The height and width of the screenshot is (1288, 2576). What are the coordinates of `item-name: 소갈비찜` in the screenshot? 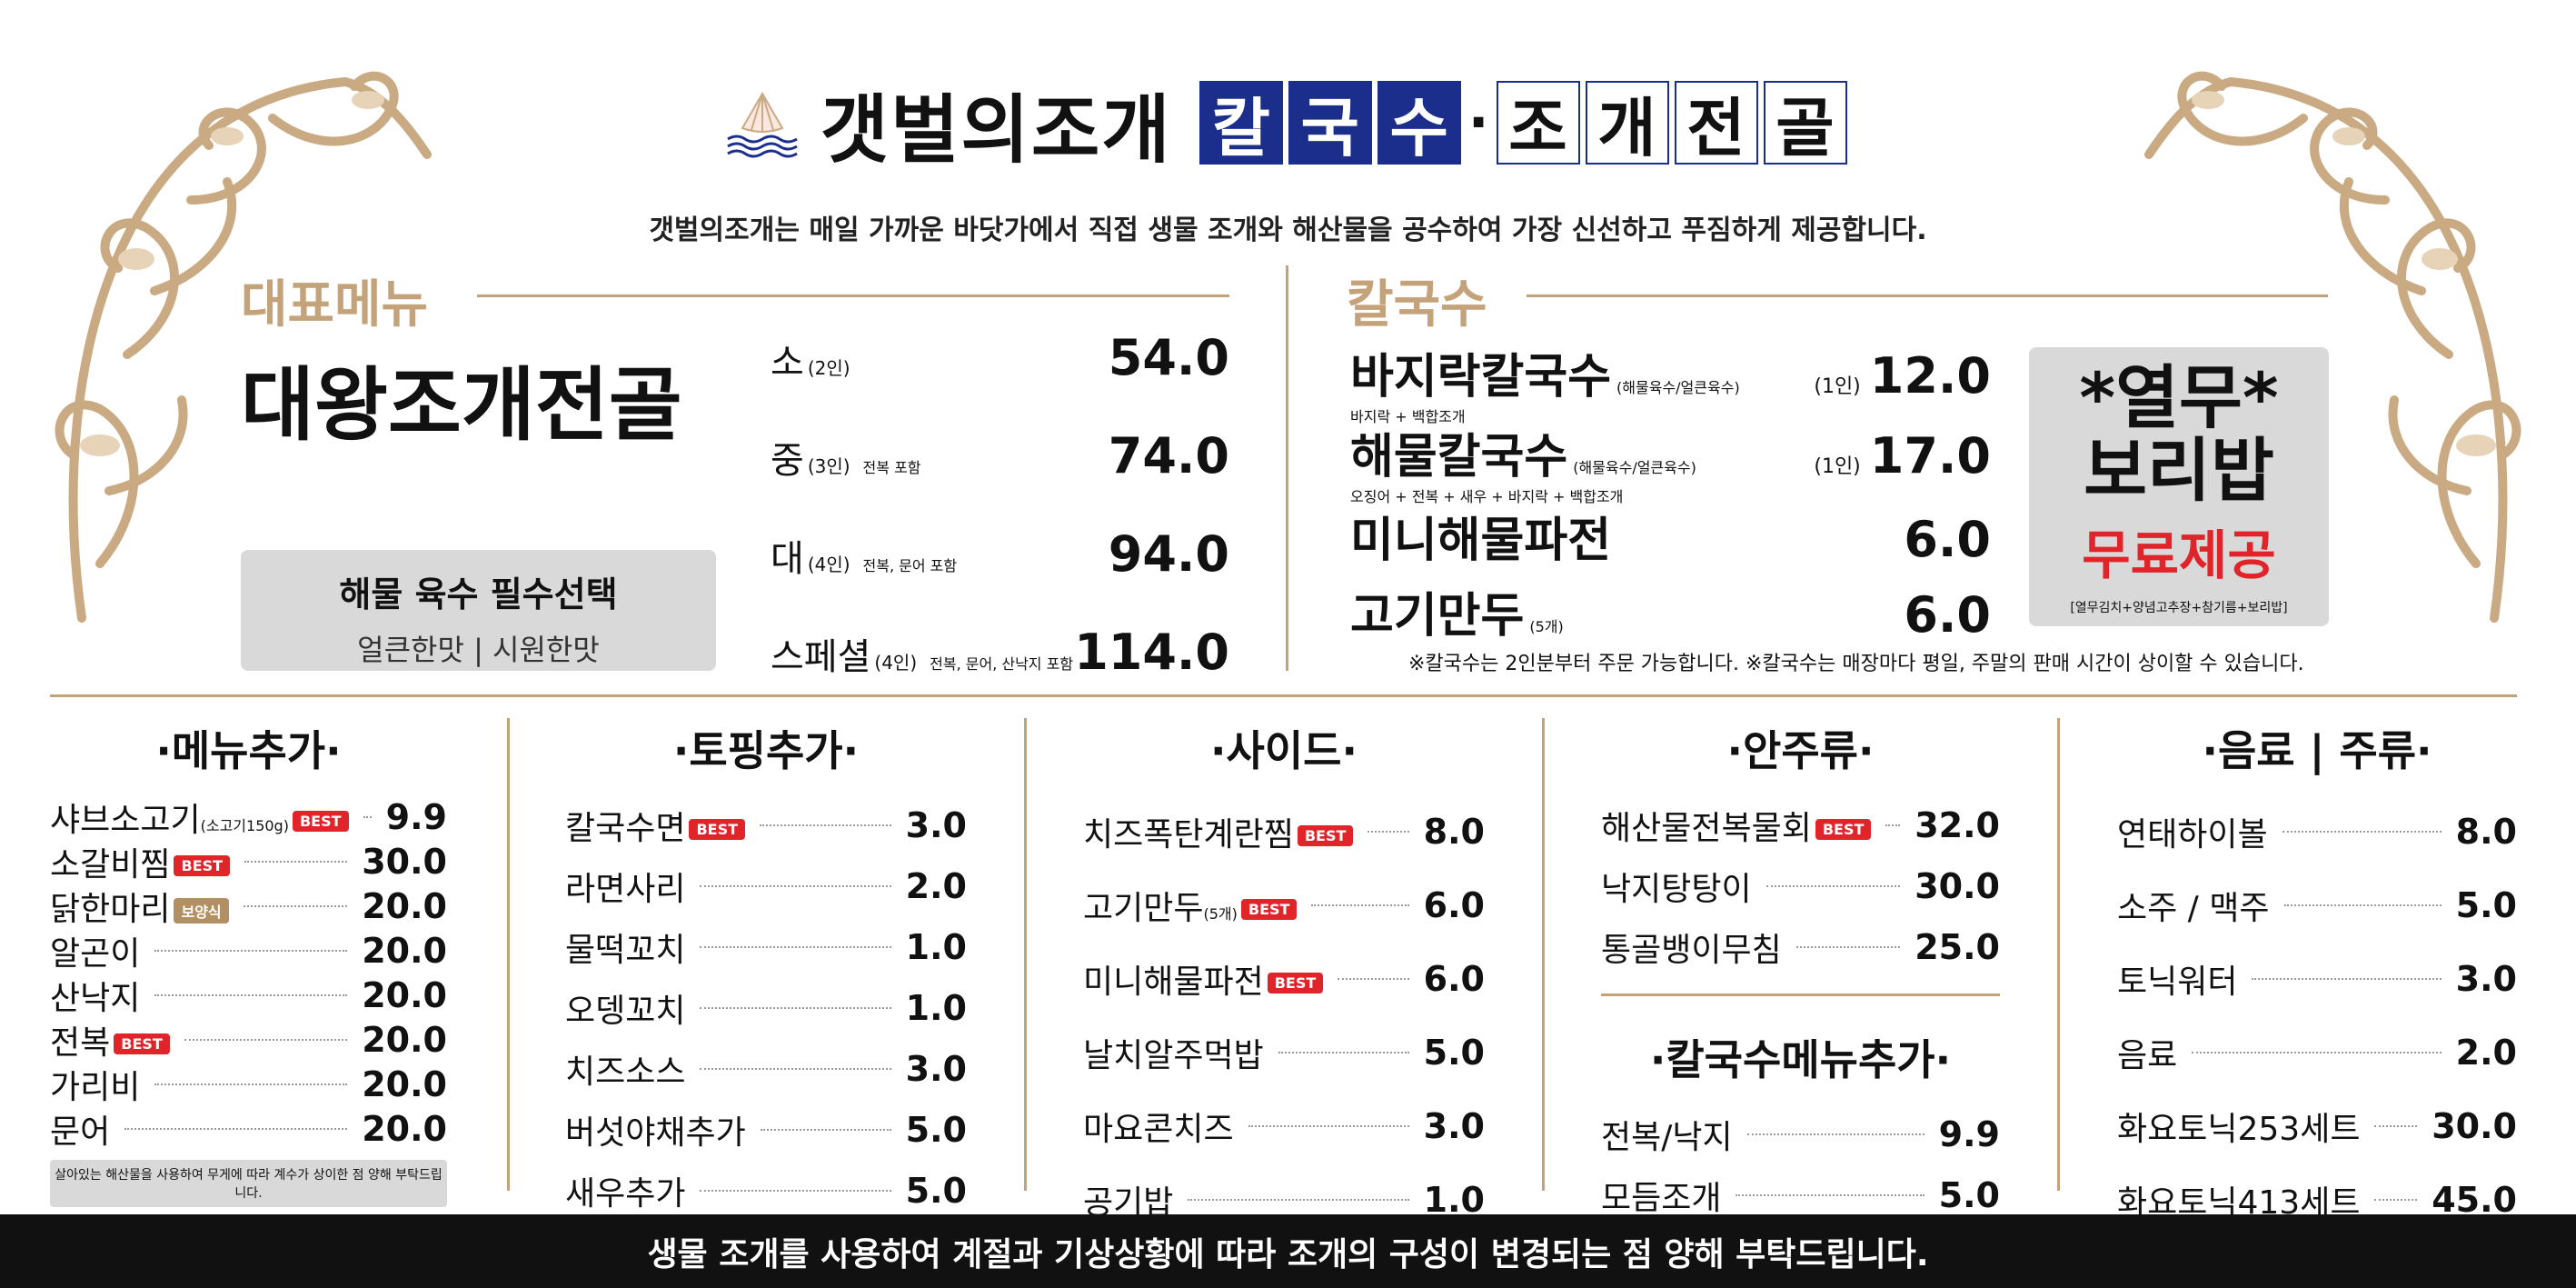 It's located at (111, 864).